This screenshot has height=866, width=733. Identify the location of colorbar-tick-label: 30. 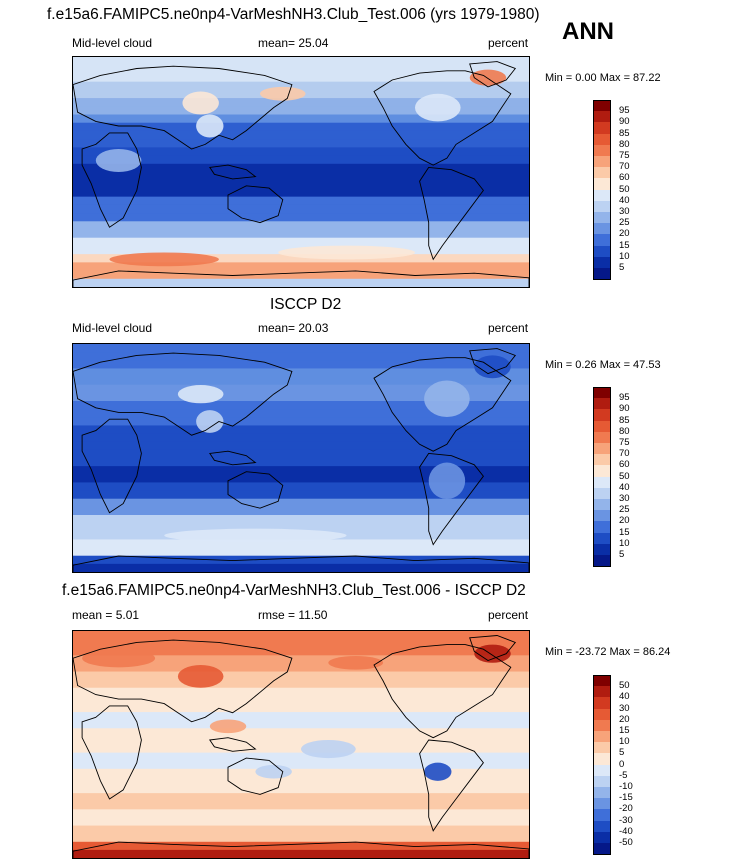
(624, 708).